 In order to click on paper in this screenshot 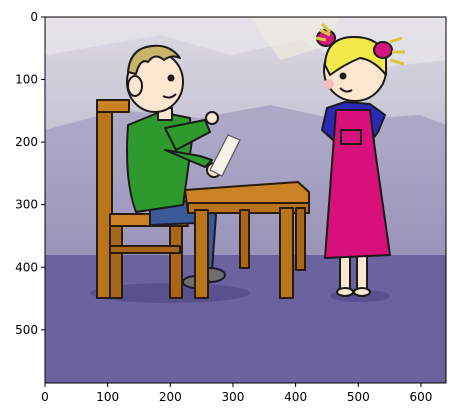, I will do `click(225, 155)`.